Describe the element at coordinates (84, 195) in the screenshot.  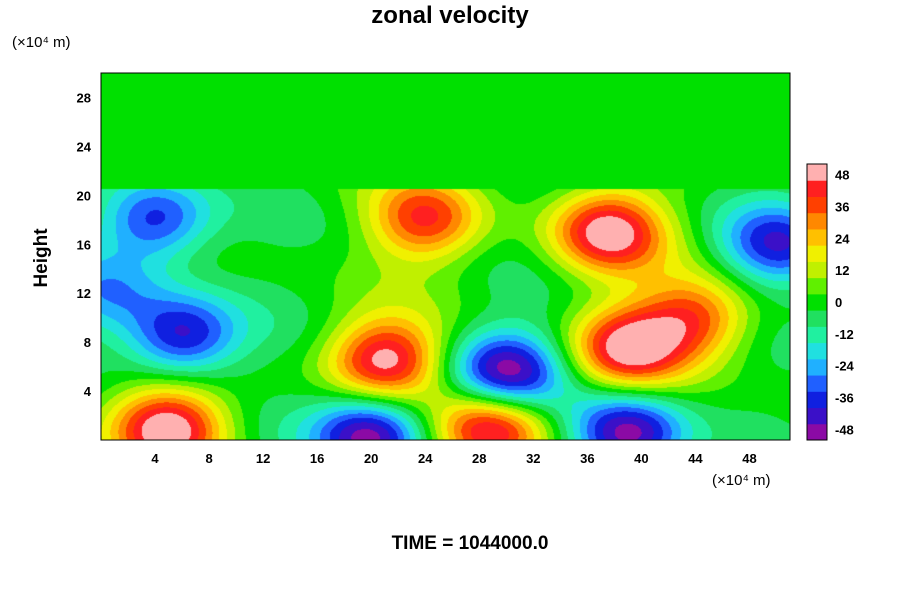
I see `y-tick-label: 20` at that location.